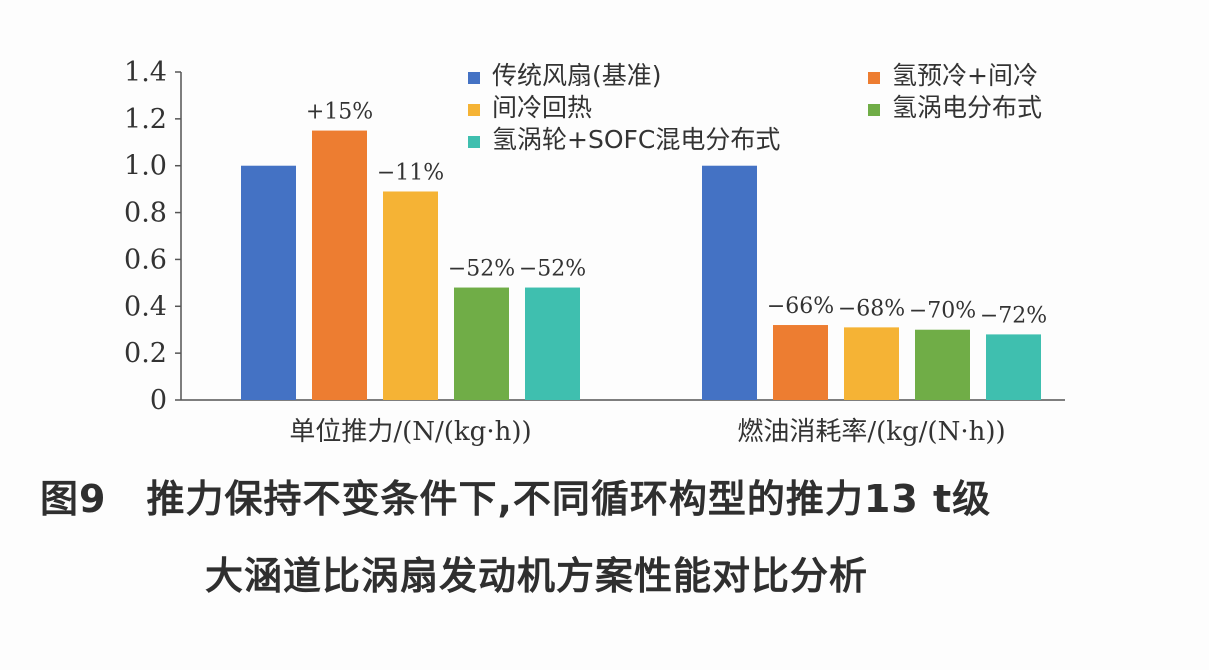 Image resolution: width=1209 pixels, height=670 pixels. Describe the element at coordinates (871, 432) in the screenshot. I see `x-category-label: 燃油消耗率/(kg/(N·h))` at that location.